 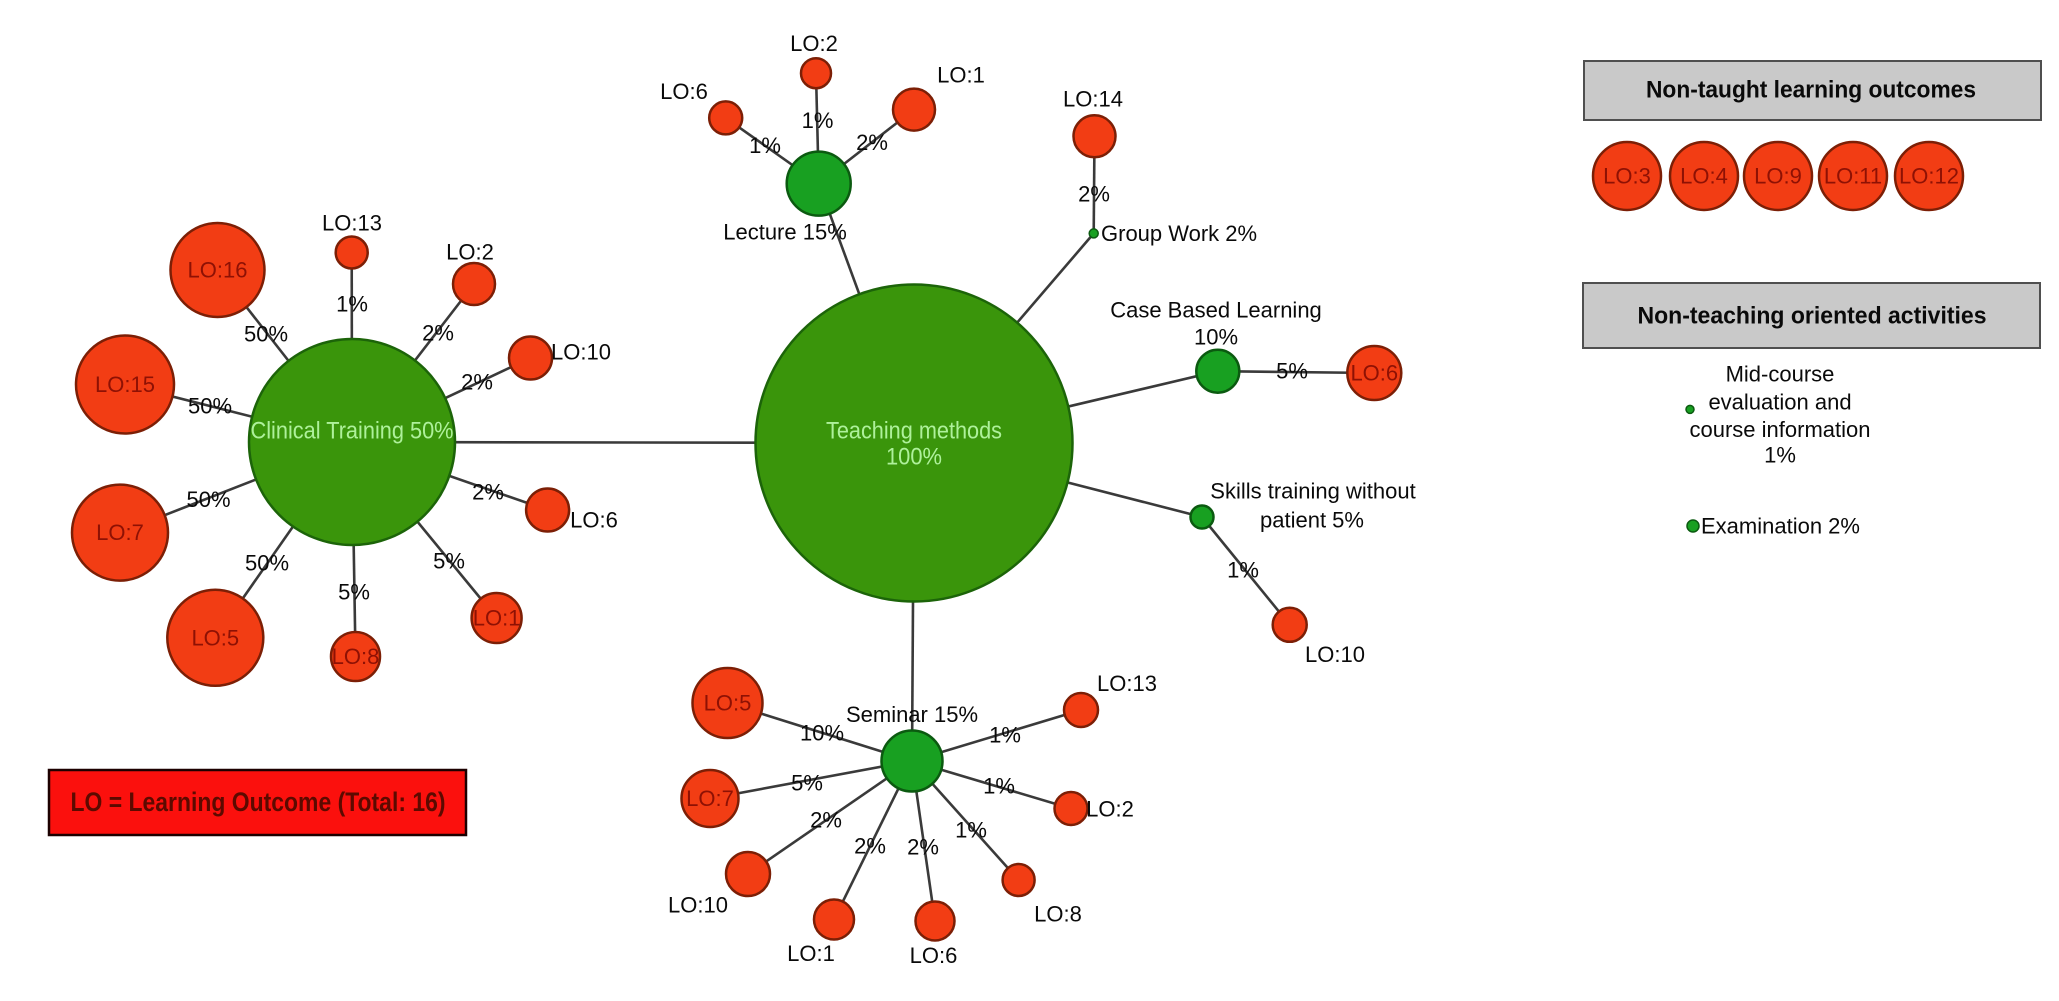 What do you see at coordinates (1179, 233) in the screenshot?
I see `svg-text: Group Work 2%` at bounding box center [1179, 233].